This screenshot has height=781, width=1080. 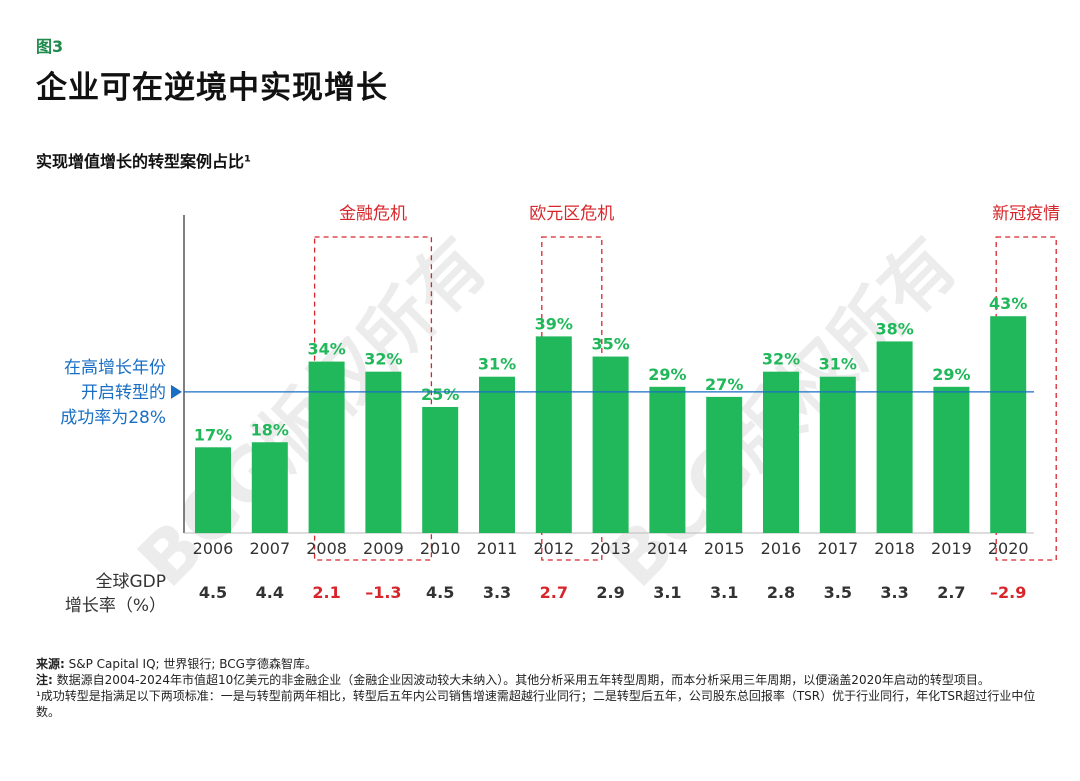 I want to click on crisis-label: 欧元区危机, so click(x=571, y=214).